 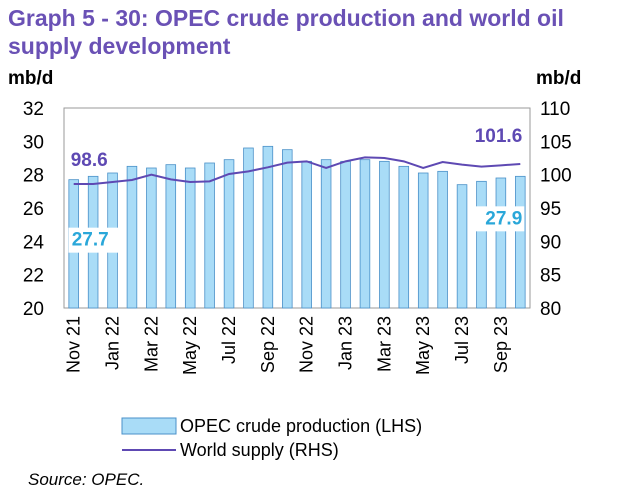 I want to click on x-tick-label: Jul 23, so click(x=462, y=340).